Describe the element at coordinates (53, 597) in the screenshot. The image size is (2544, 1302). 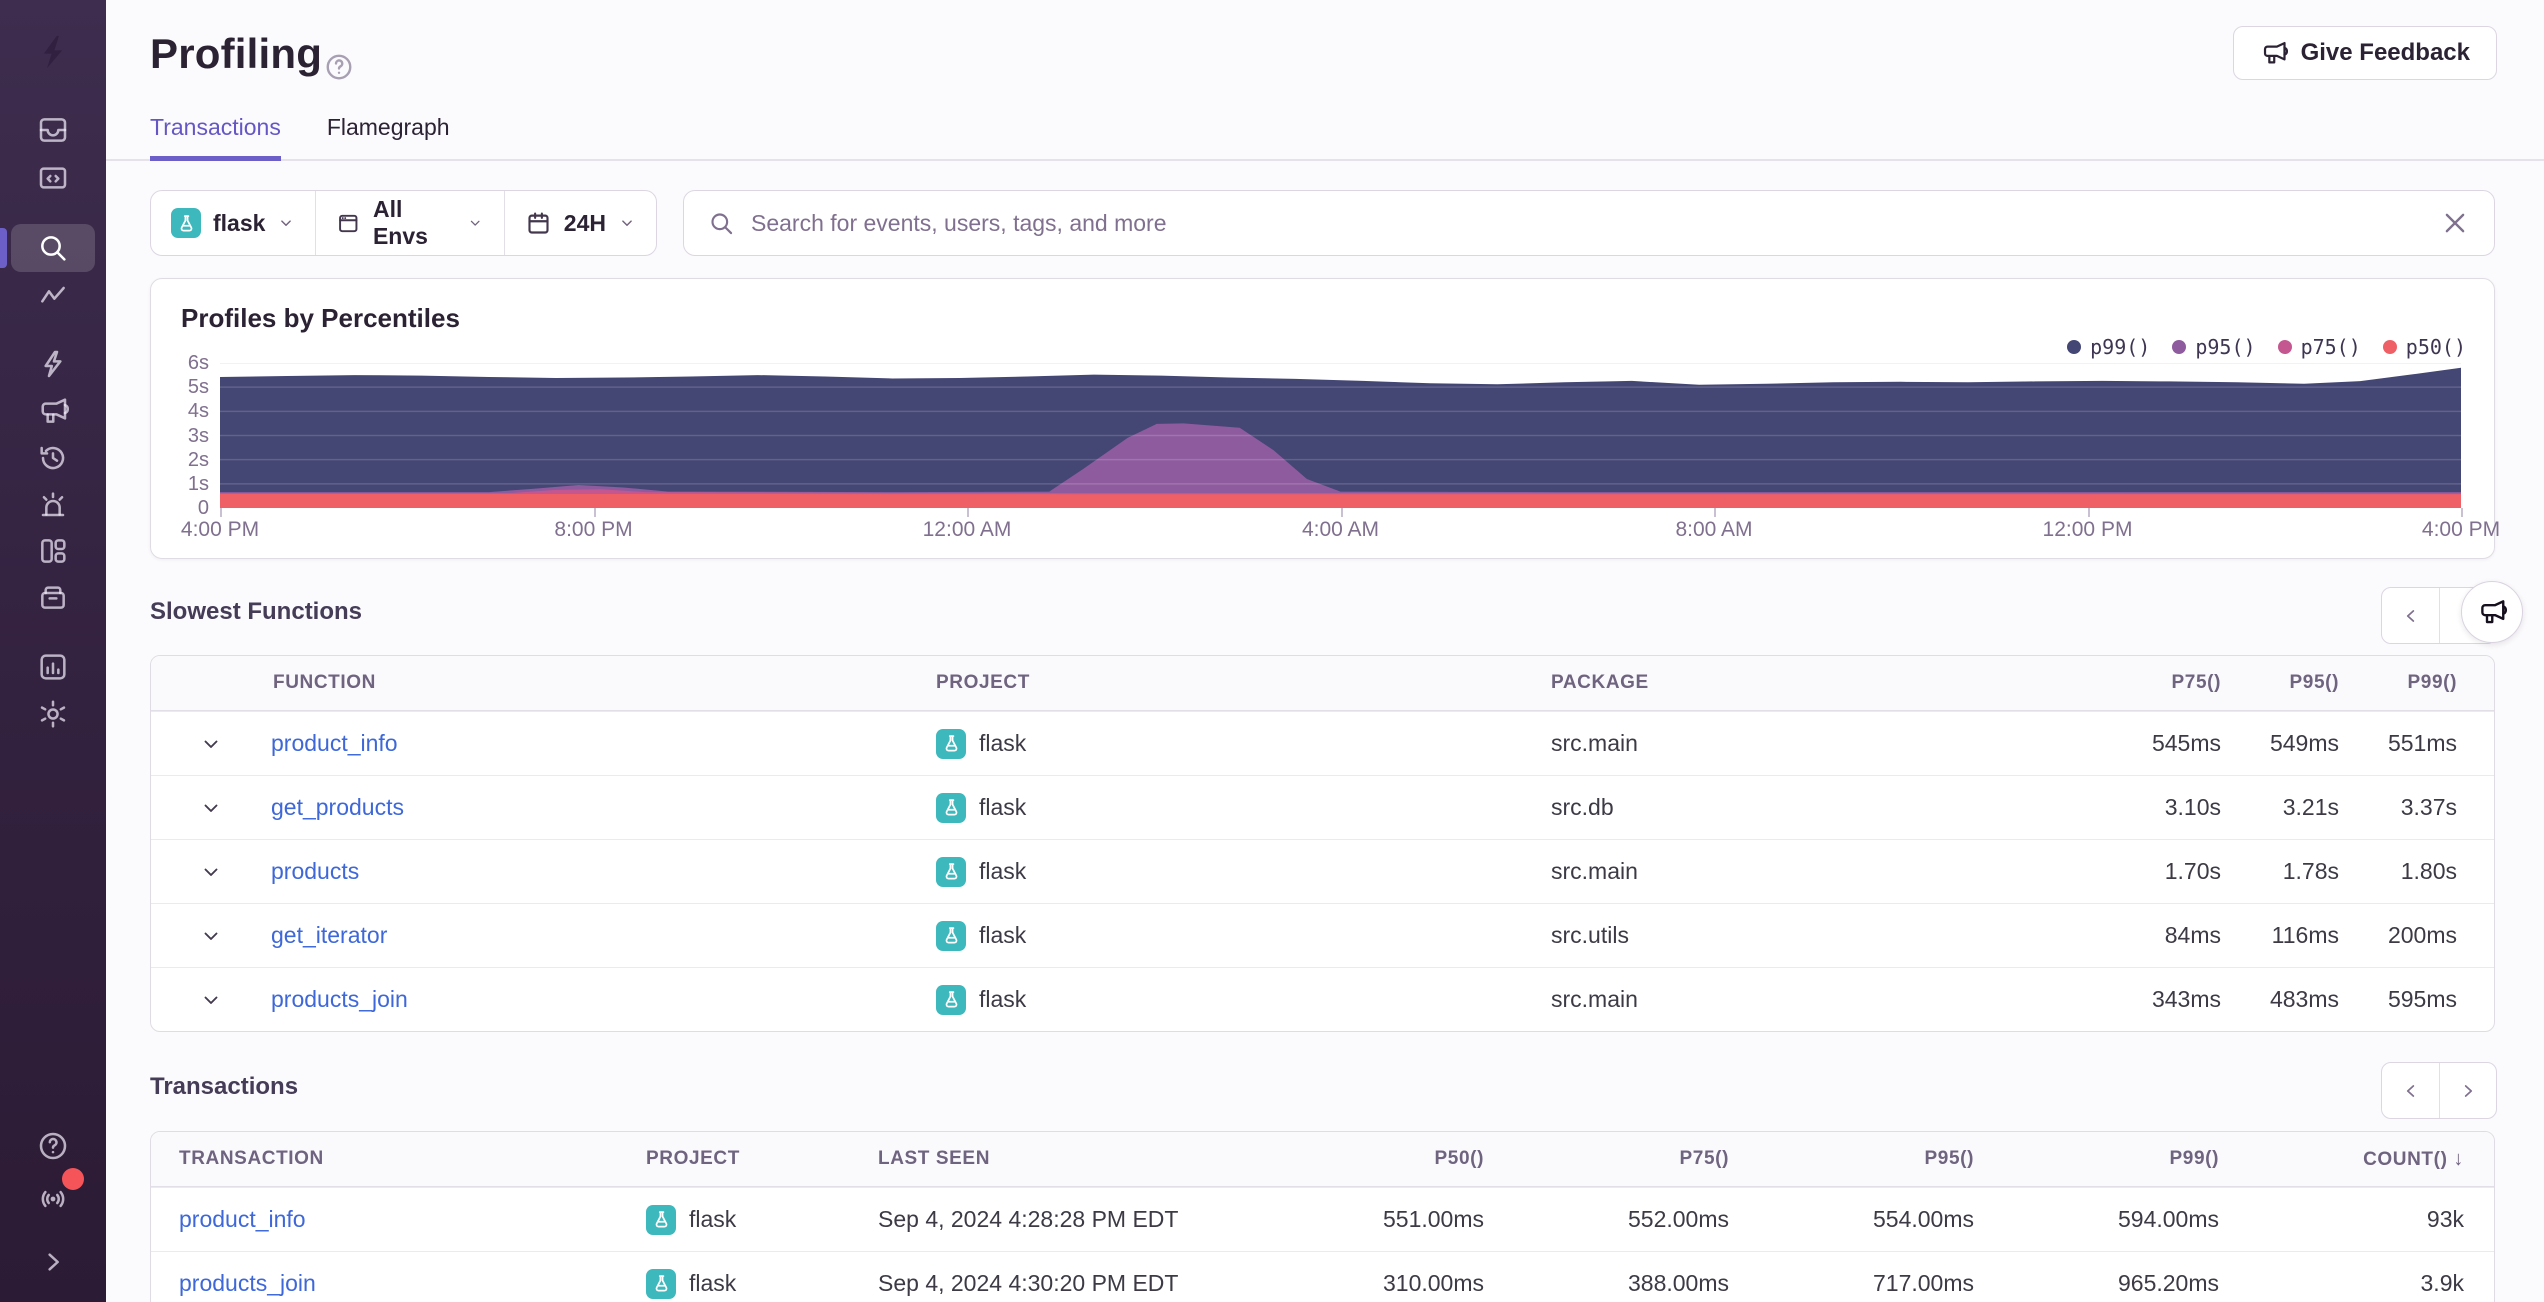
I see `sidebar-item-releases` at that location.